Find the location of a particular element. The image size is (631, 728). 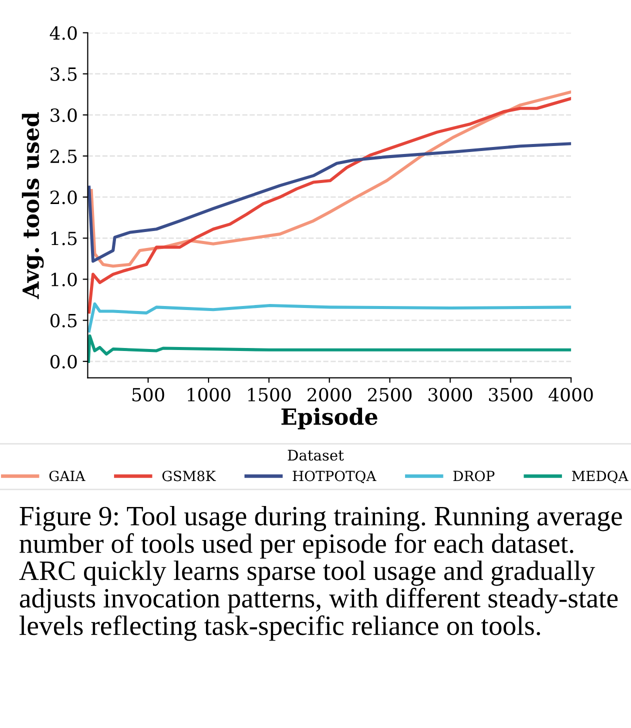

legend-label: HOTPOTQA is located at coordinates (334, 477).